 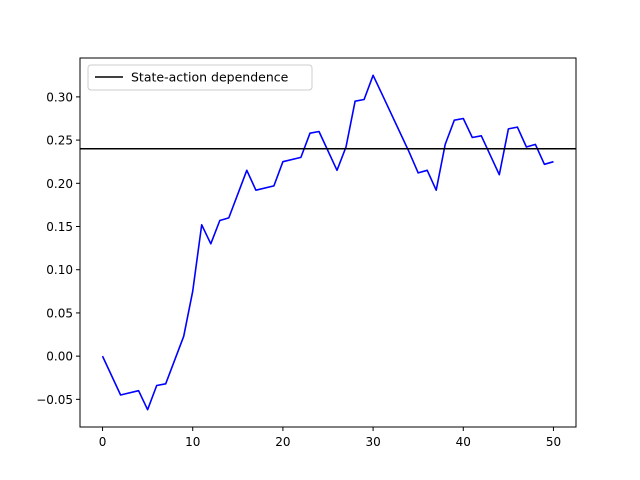 I want to click on x-tick-label: 40, so click(x=463, y=442).